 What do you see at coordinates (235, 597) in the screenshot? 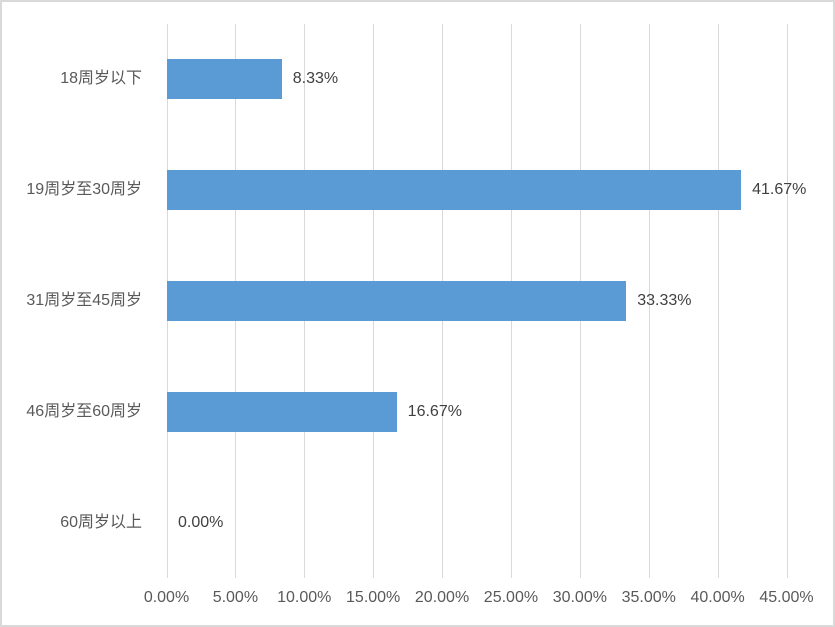
I see `x-axis-tick-label: 5.00%` at bounding box center [235, 597].